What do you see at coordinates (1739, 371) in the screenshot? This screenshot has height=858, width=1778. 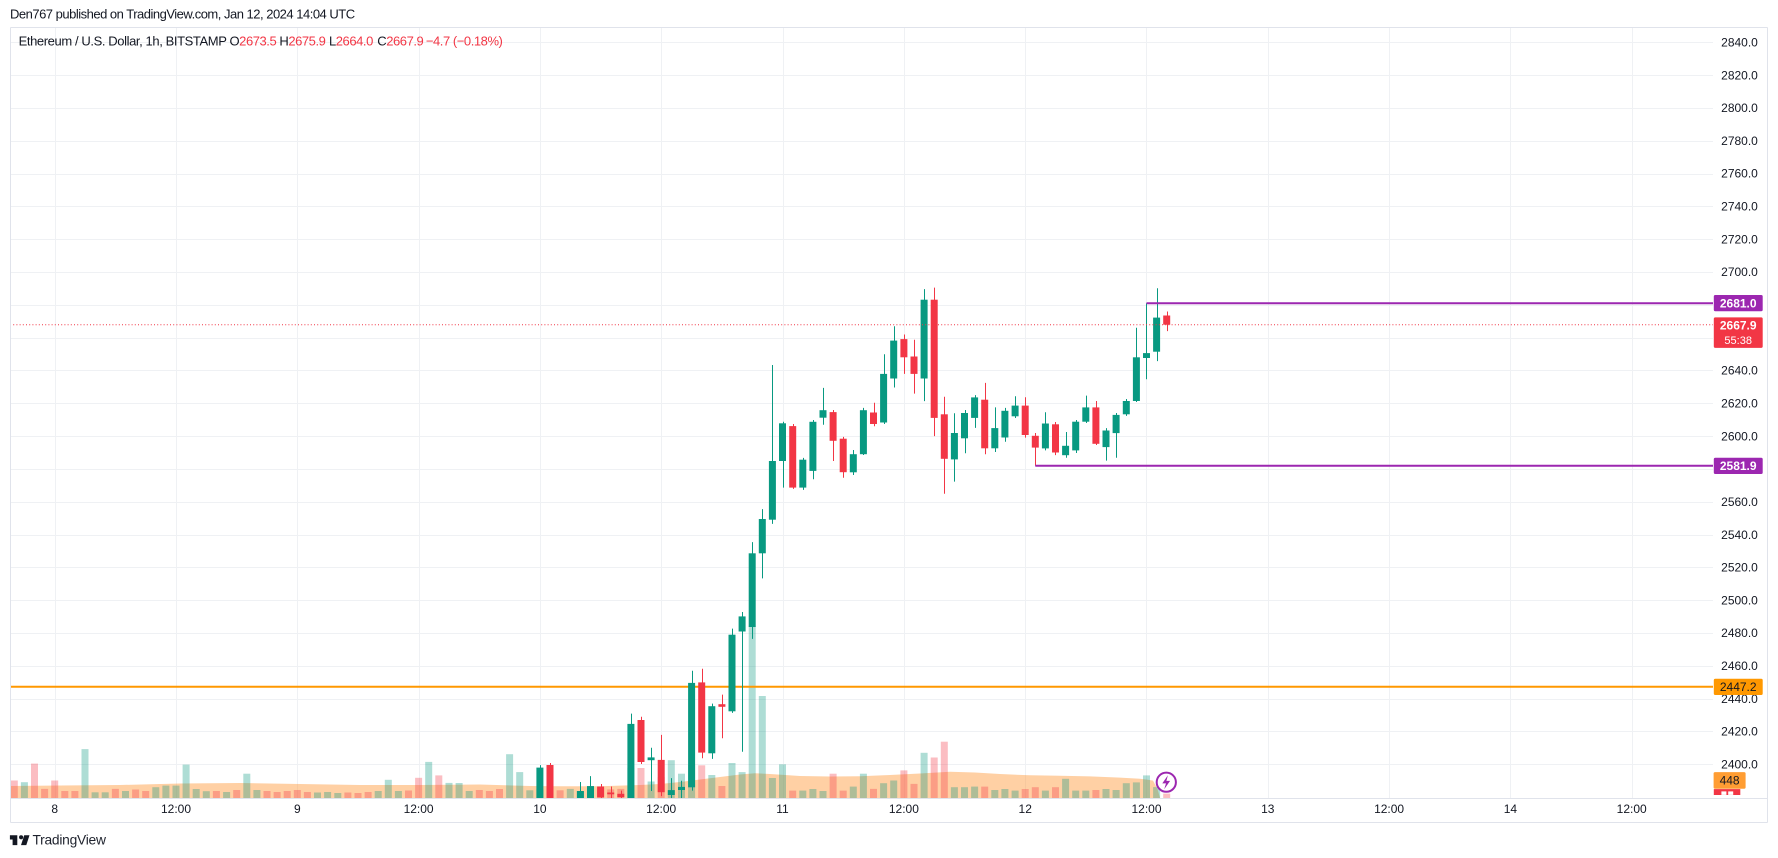 I see `svg-text: 2640.0` at bounding box center [1739, 371].